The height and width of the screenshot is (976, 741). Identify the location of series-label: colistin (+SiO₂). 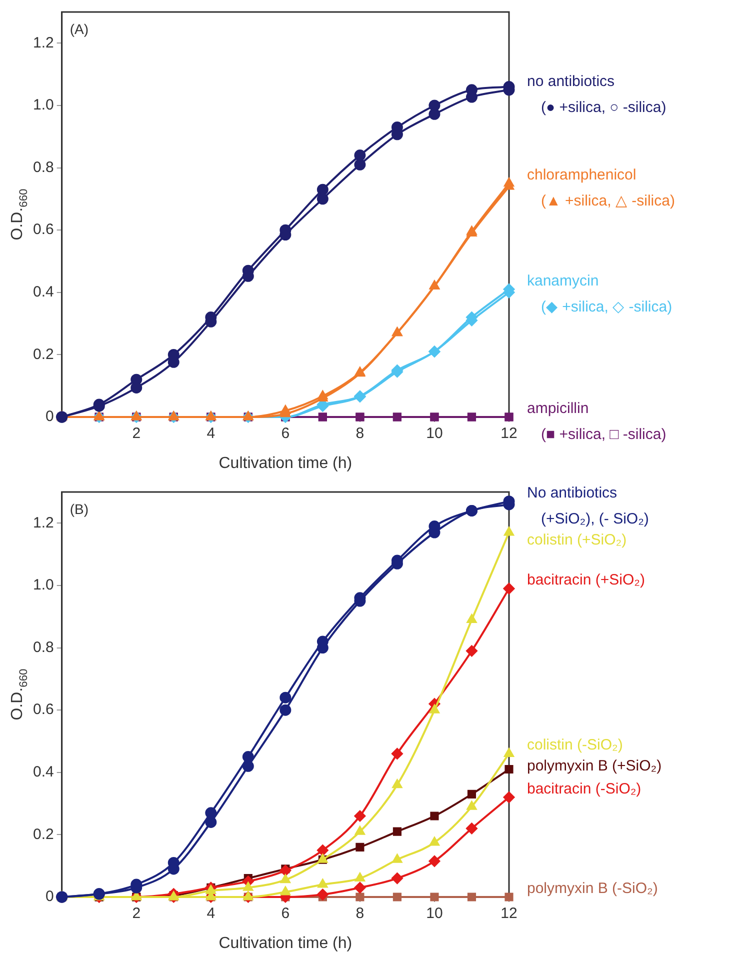
(577, 539).